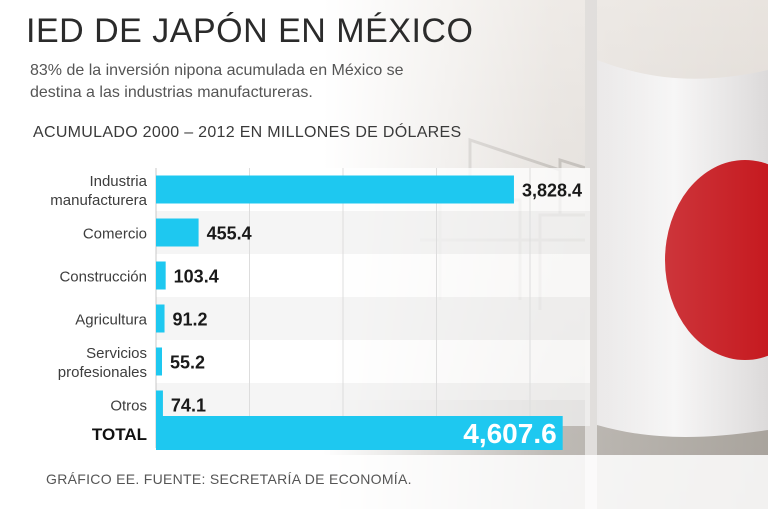 The height and width of the screenshot is (509, 768). What do you see at coordinates (128, 406) in the screenshot?
I see `category-label: Otros` at bounding box center [128, 406].